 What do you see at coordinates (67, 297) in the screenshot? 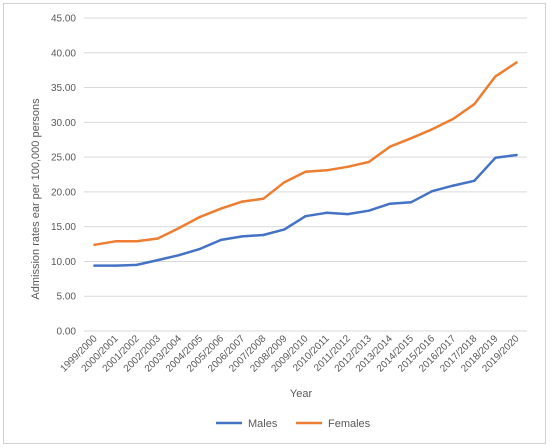
I see `y-tick-label: 5.00` at bounding box center [67, 297].